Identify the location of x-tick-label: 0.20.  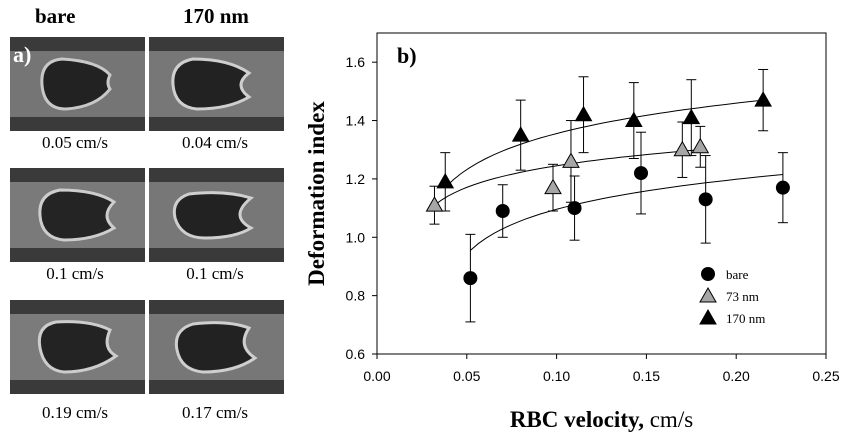
(736, 376).